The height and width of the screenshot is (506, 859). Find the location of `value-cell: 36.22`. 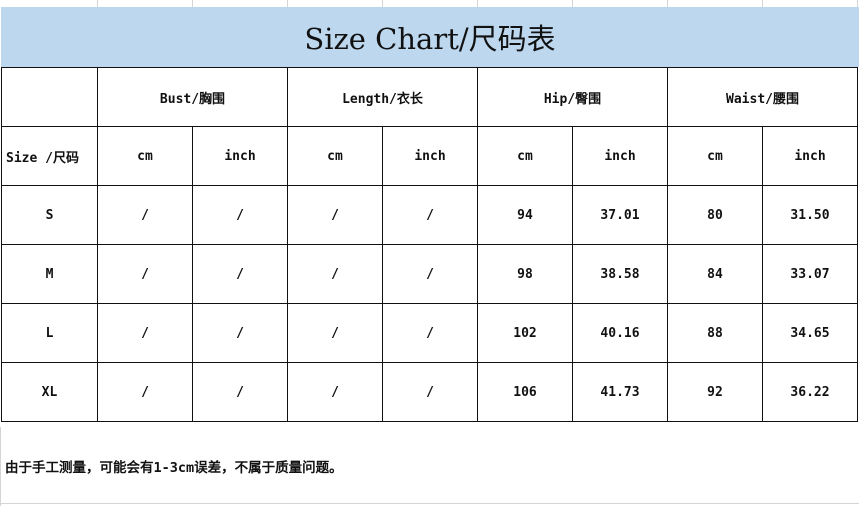

value-cell: 36.22 is located at coordinates (810, 392).